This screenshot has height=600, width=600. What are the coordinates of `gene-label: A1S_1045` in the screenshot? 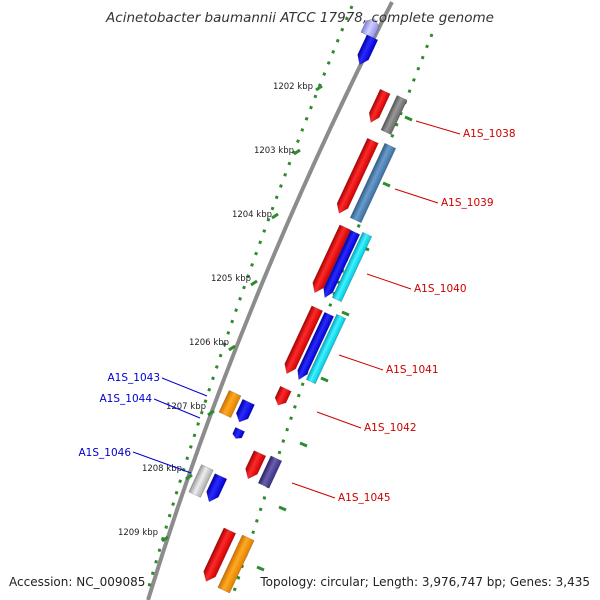 It's located at (364, 498).